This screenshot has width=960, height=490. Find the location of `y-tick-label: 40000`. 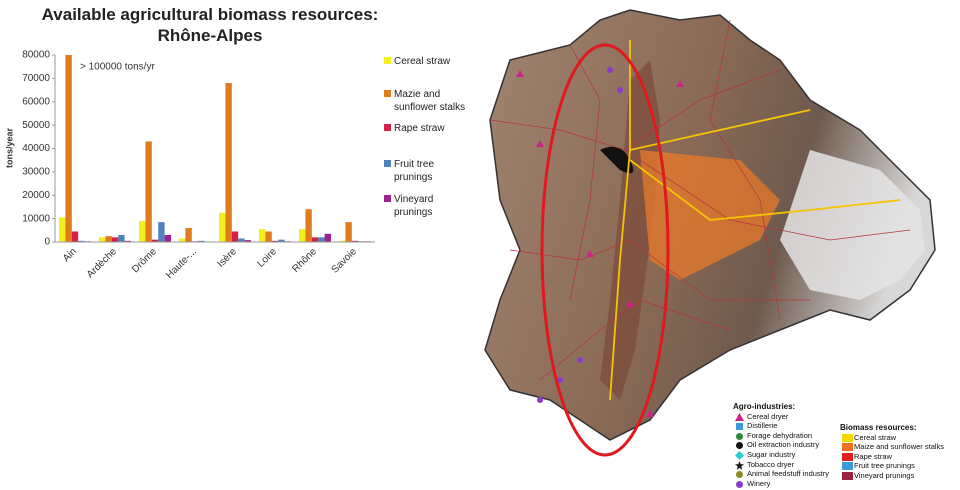

y-tick-label: 40000 is located at coordinates (36, 148).